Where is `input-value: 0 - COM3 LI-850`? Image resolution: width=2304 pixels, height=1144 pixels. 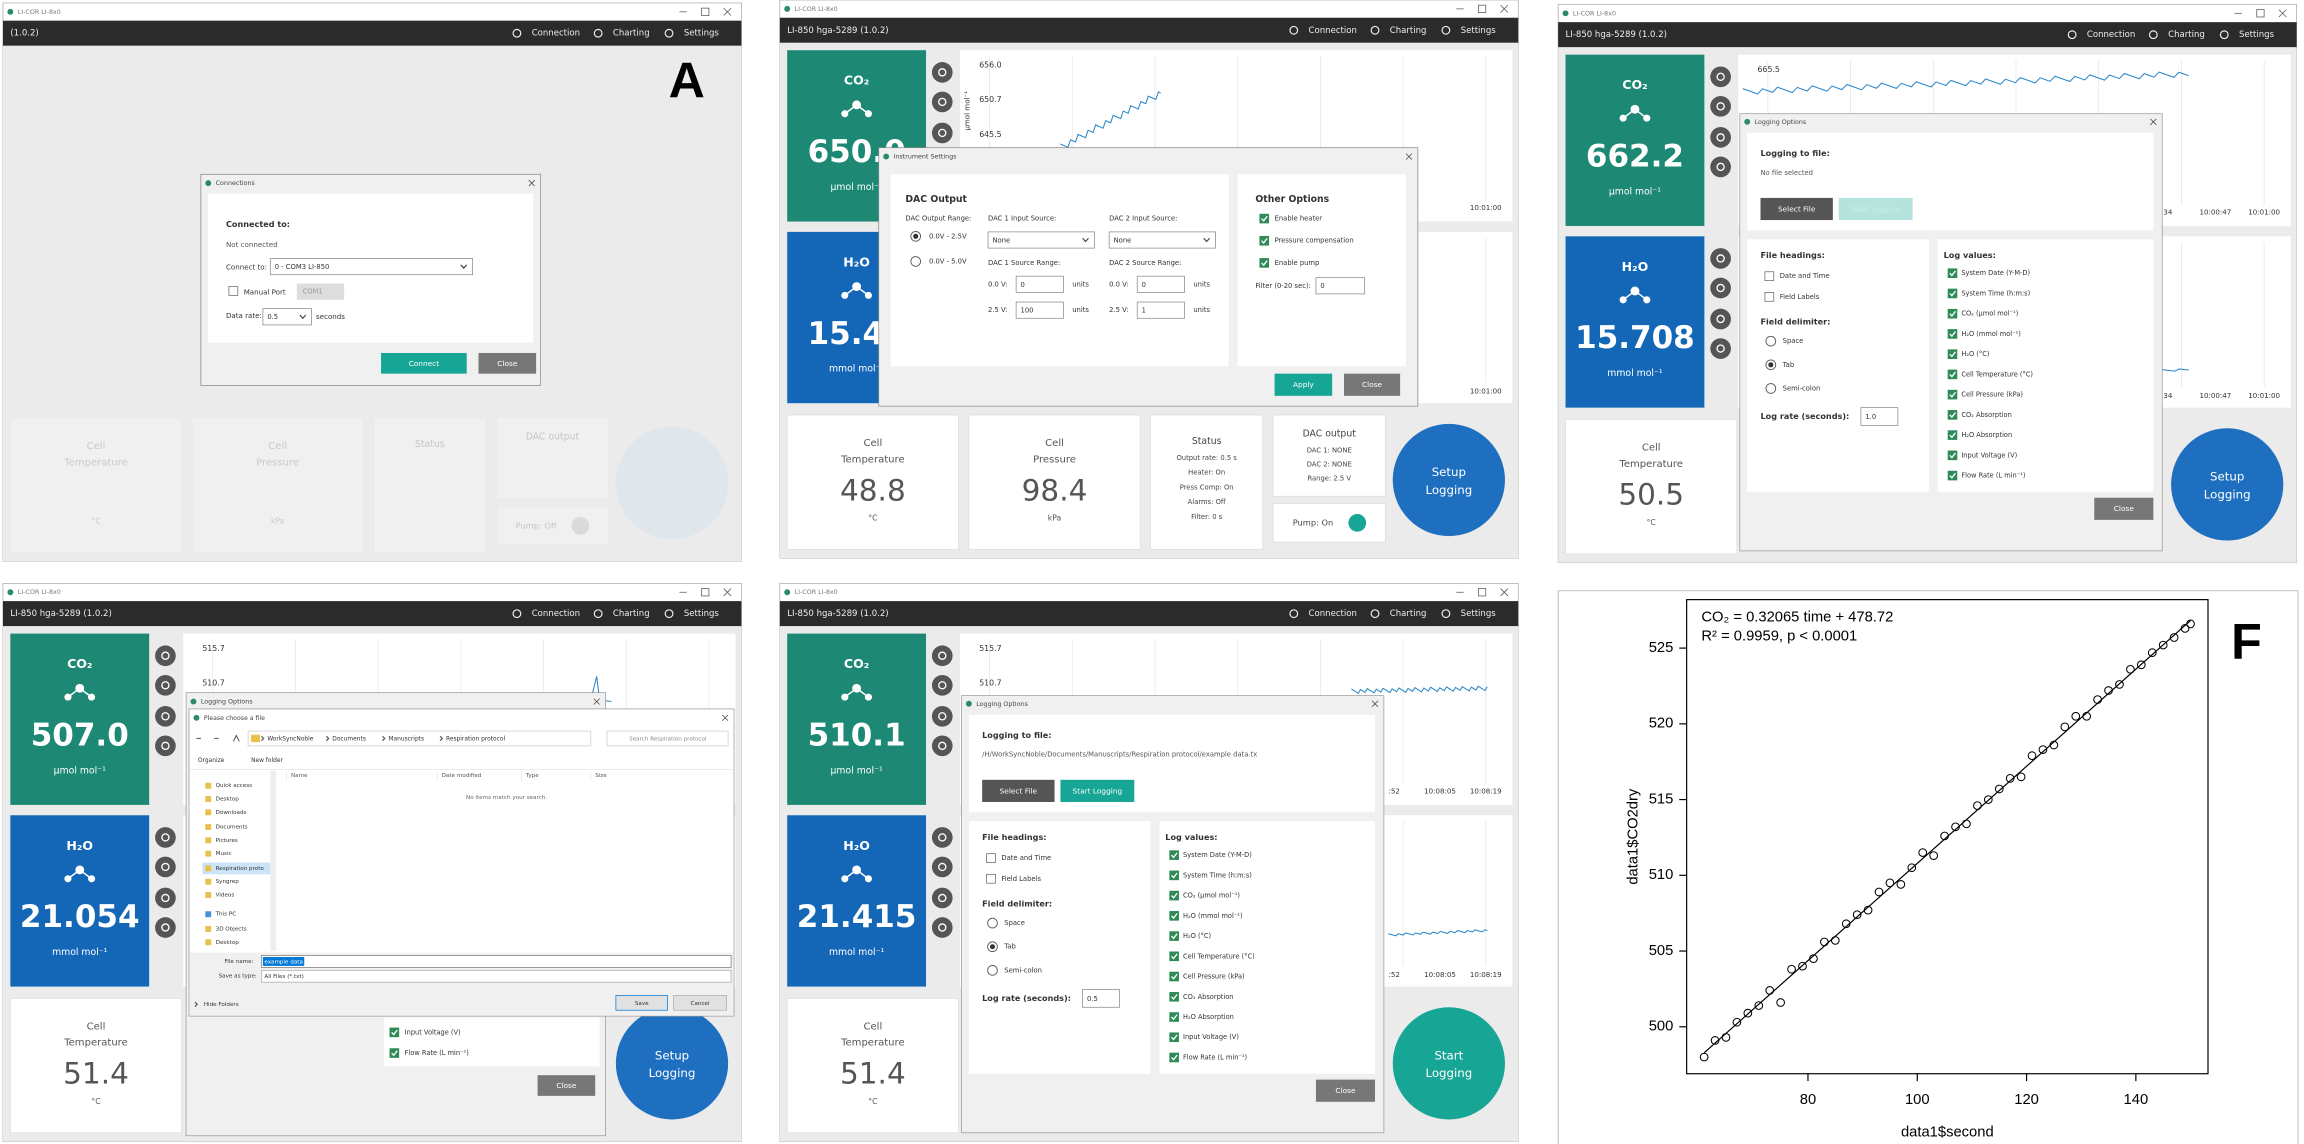
input-value: 0 - COM3 LI-850 is located at coordinates (302, 267).